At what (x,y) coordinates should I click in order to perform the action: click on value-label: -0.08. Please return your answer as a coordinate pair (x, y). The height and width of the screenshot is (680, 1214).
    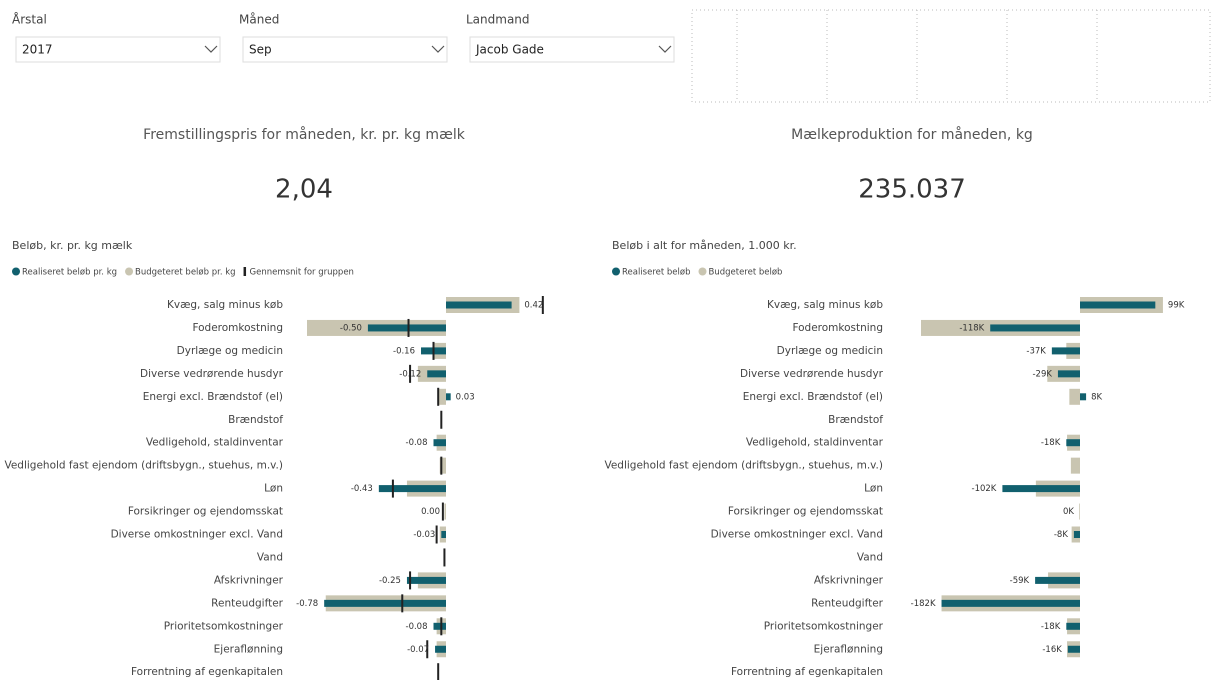
    Looking at the image, I should click on (417, 627).